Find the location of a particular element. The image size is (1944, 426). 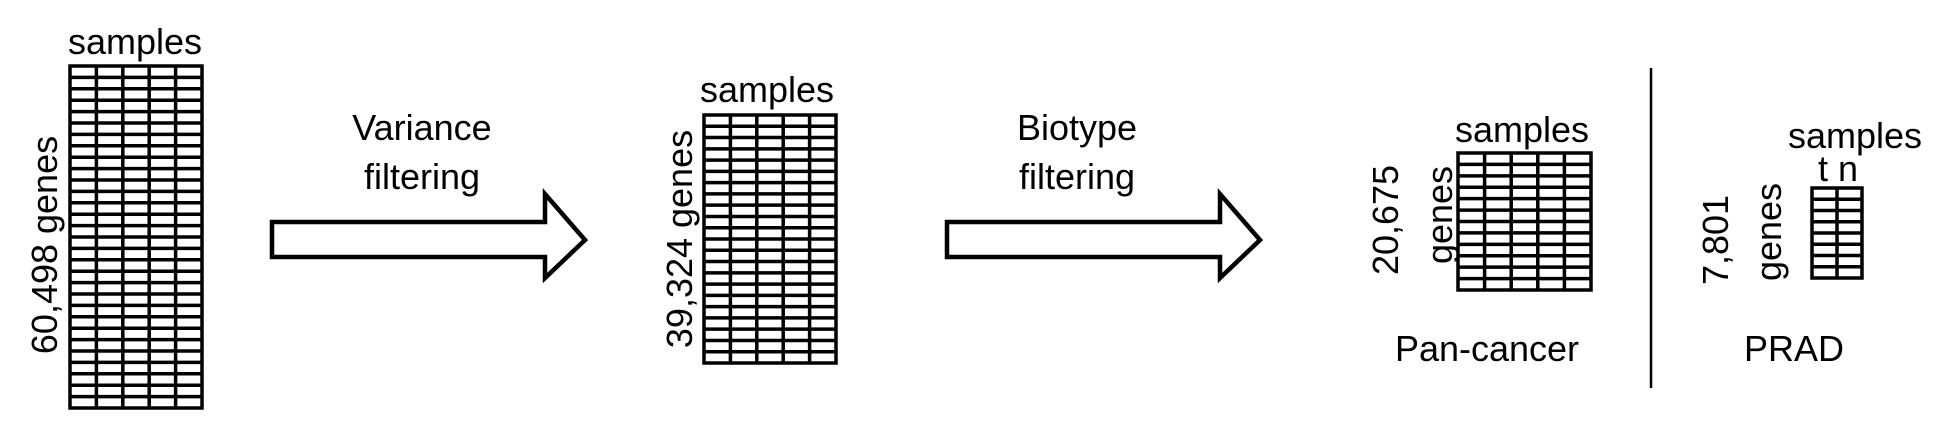

stage1-genes-label: 60,498 genes is located at coordinates (44, 245).